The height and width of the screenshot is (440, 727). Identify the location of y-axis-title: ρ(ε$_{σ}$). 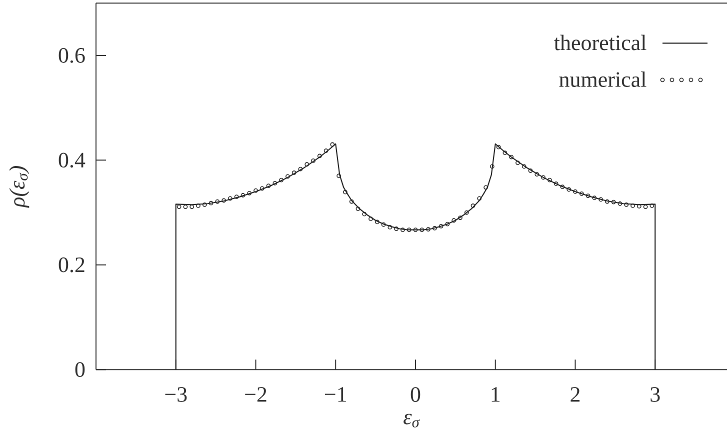
(19, 187).